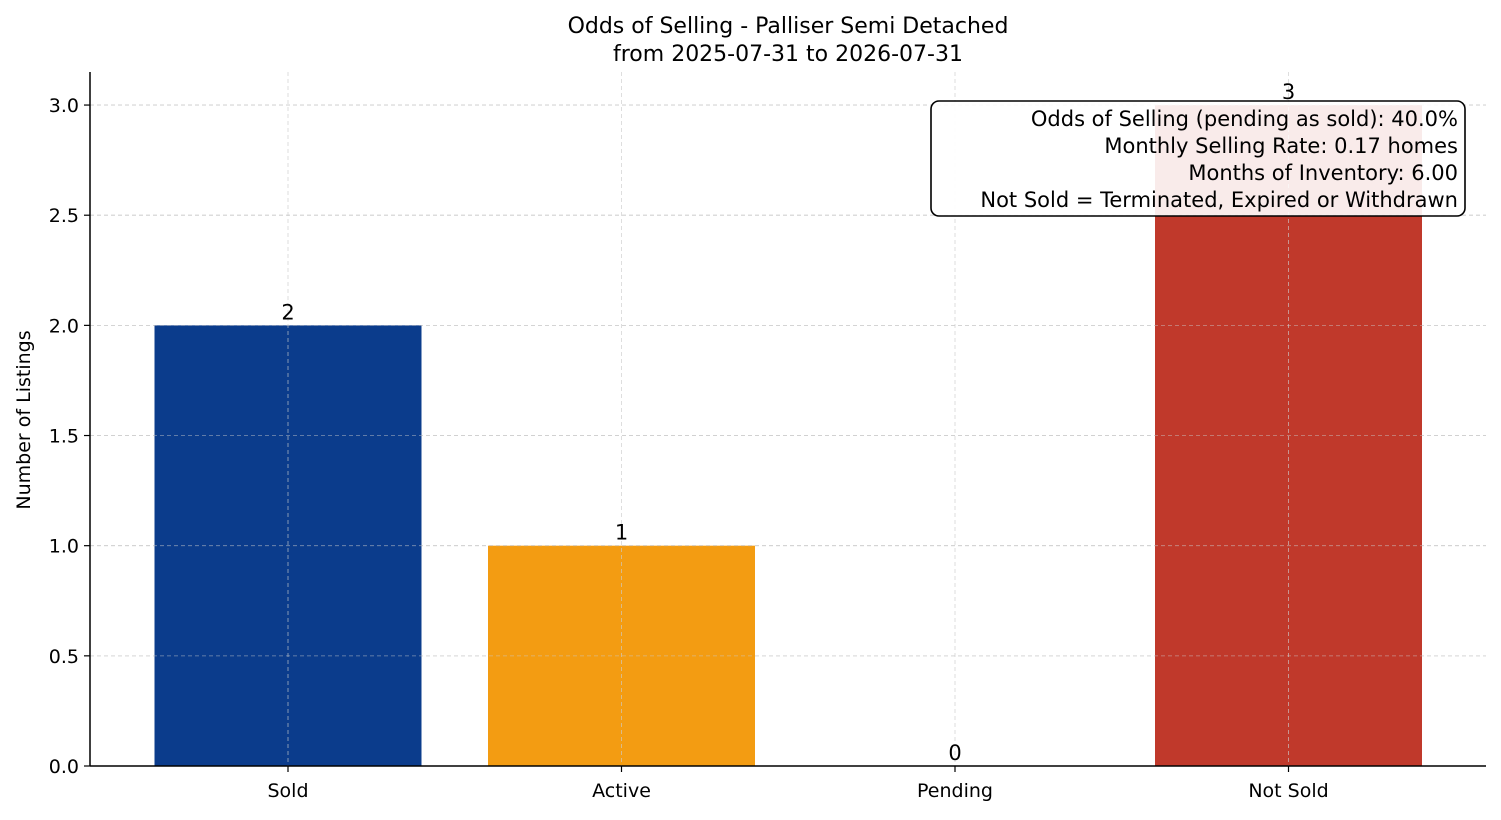  What do you see at coordinates (788, 54) in the screenshot?
I see `chart-subtitle: from 2025-07-31 to 2026-07-31` at bounding box center [788, 54].